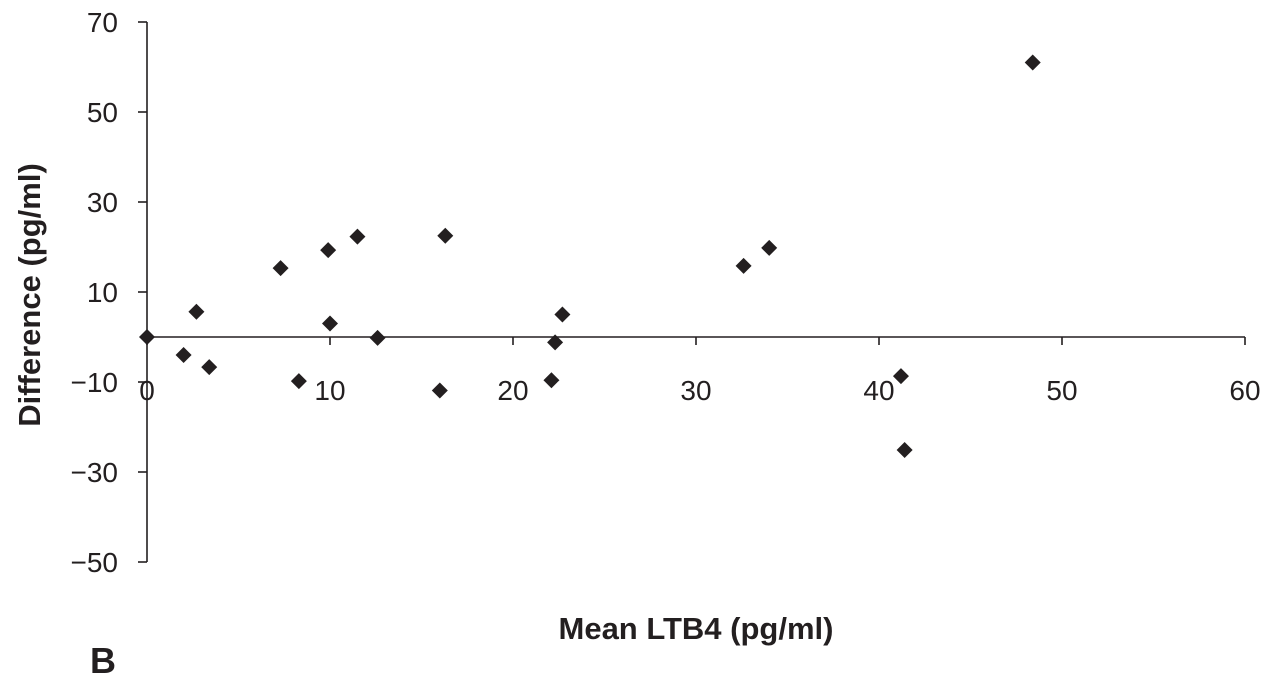  What do you see at coordinates (95, 472) in the screenshot?
I see `y-tick-label: −30` at bounding box center [95, 472].